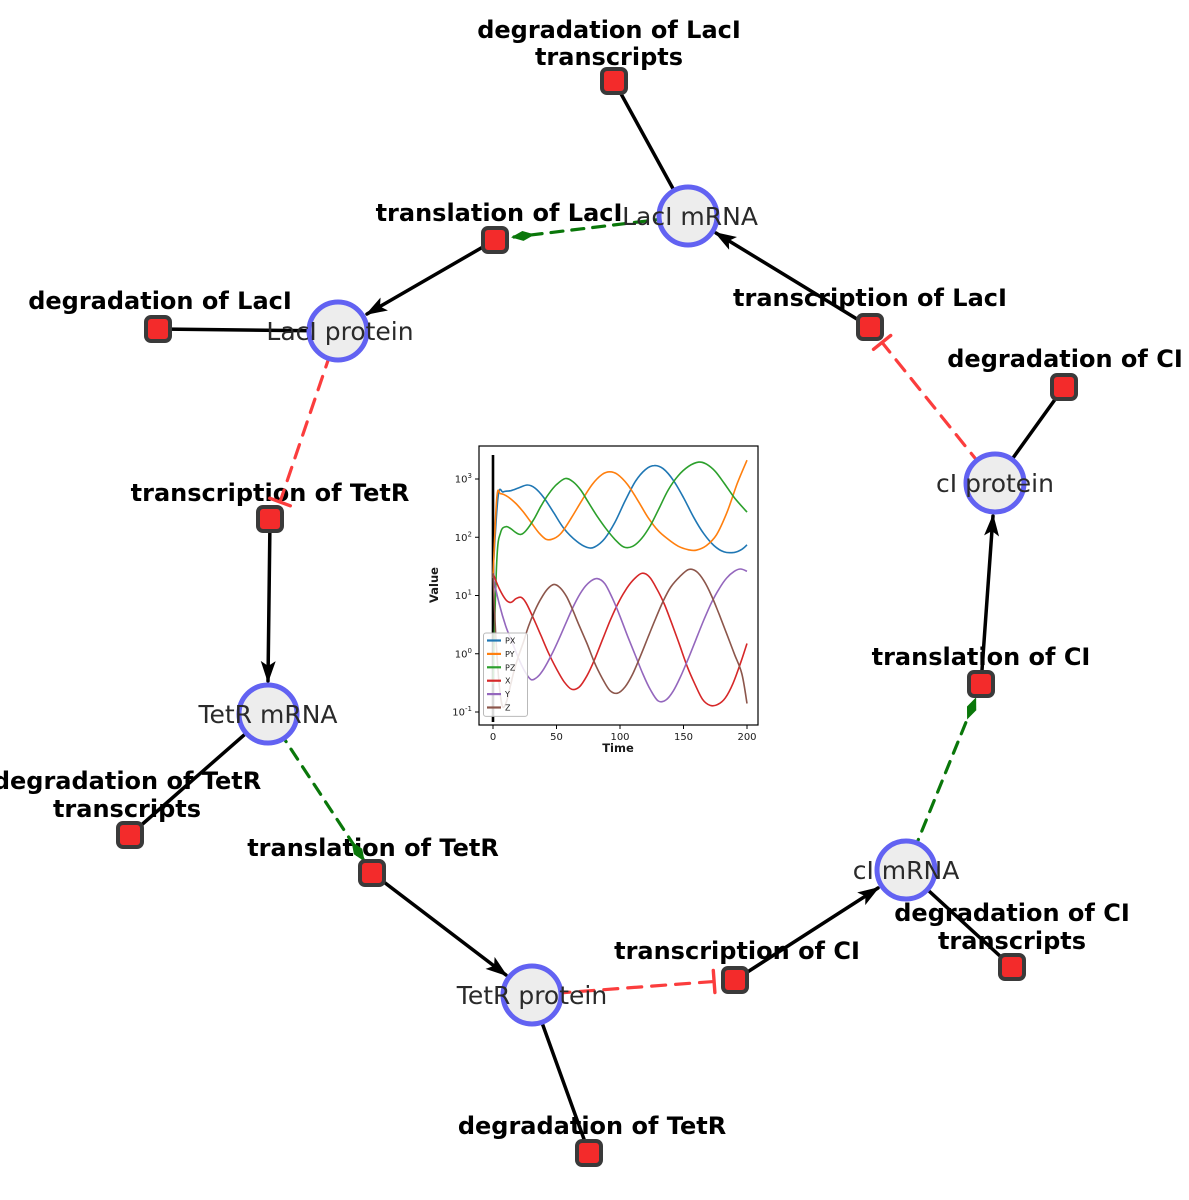  Describe the element at coordinates (270, 493) in the screenshot. I see `label-transcription-tetr: transcription of TetR` at that location.